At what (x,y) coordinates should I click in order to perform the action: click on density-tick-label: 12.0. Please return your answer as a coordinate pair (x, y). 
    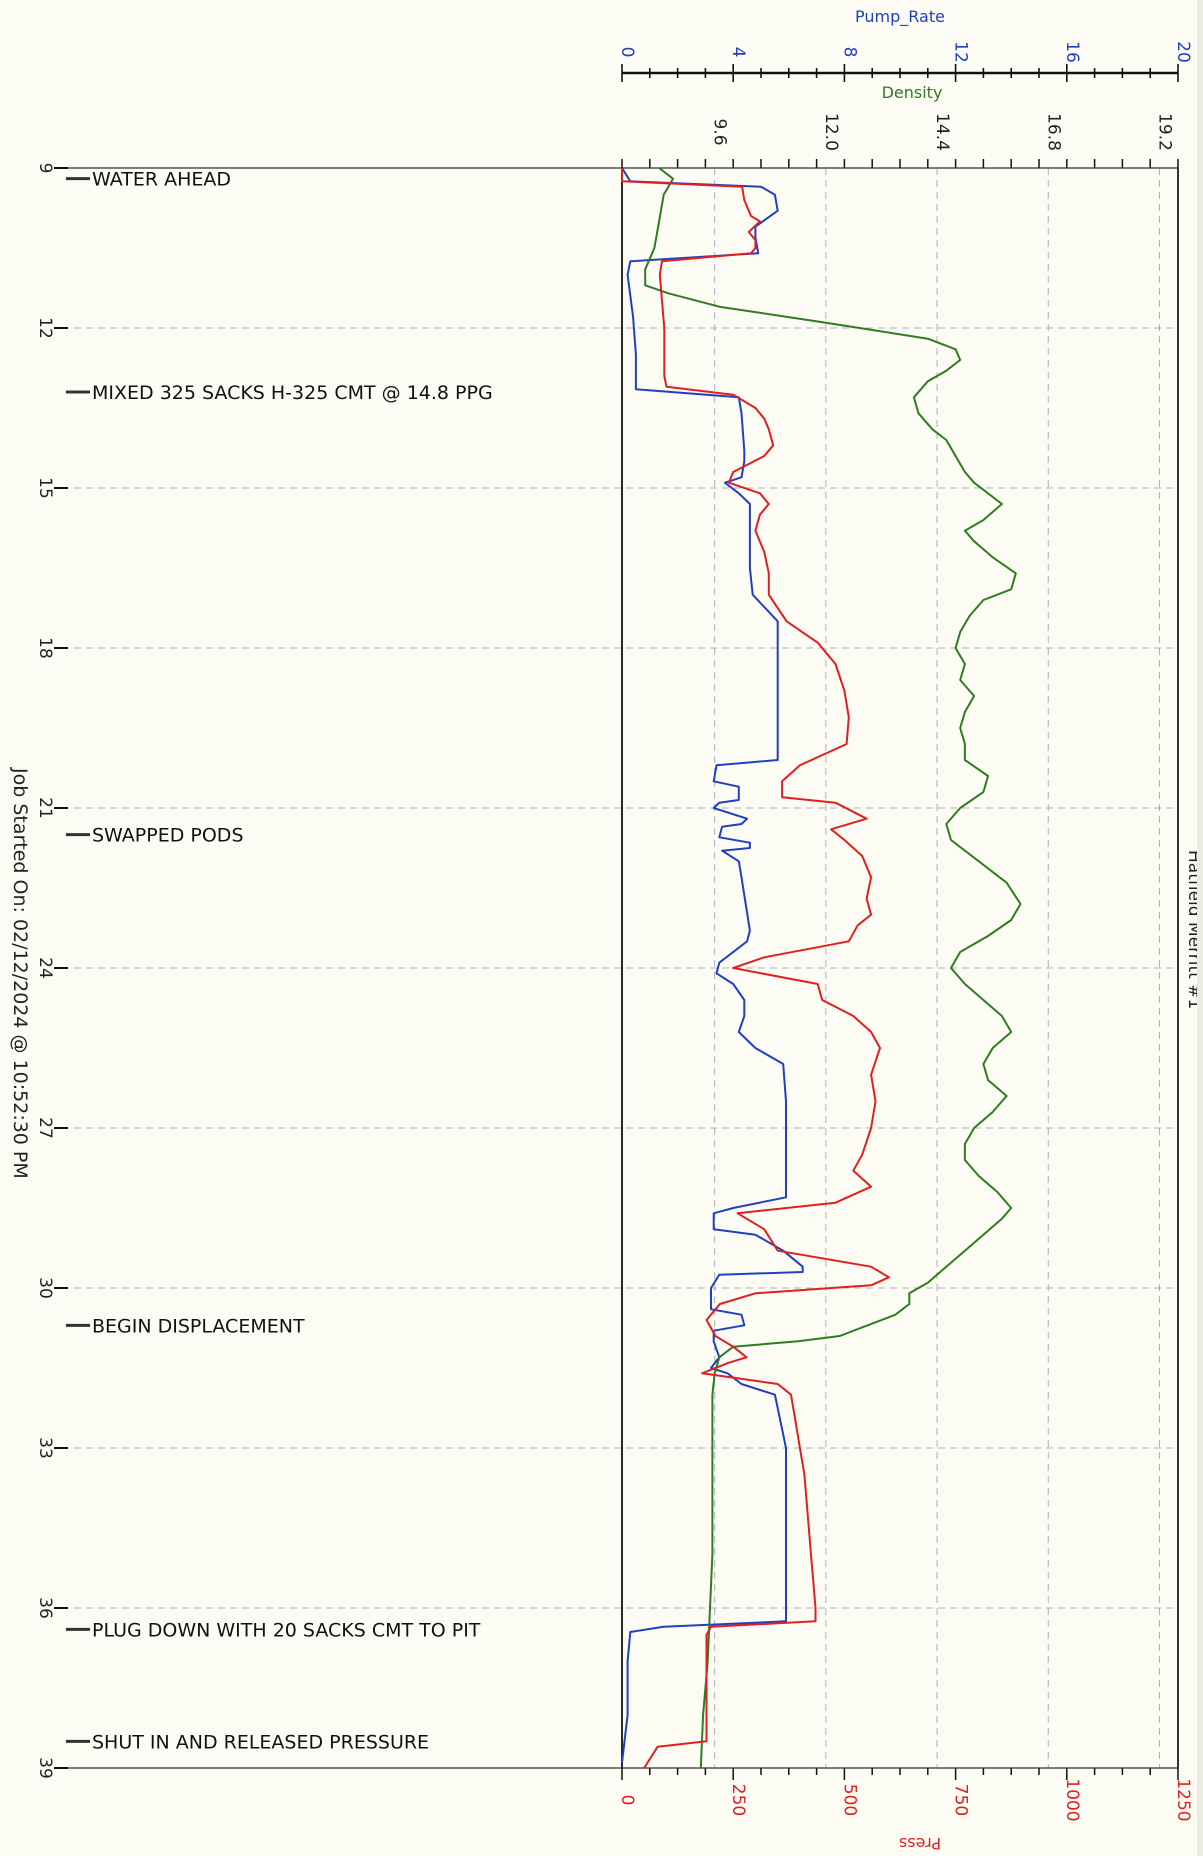
    Looking at the image, I should click on (831, 132).